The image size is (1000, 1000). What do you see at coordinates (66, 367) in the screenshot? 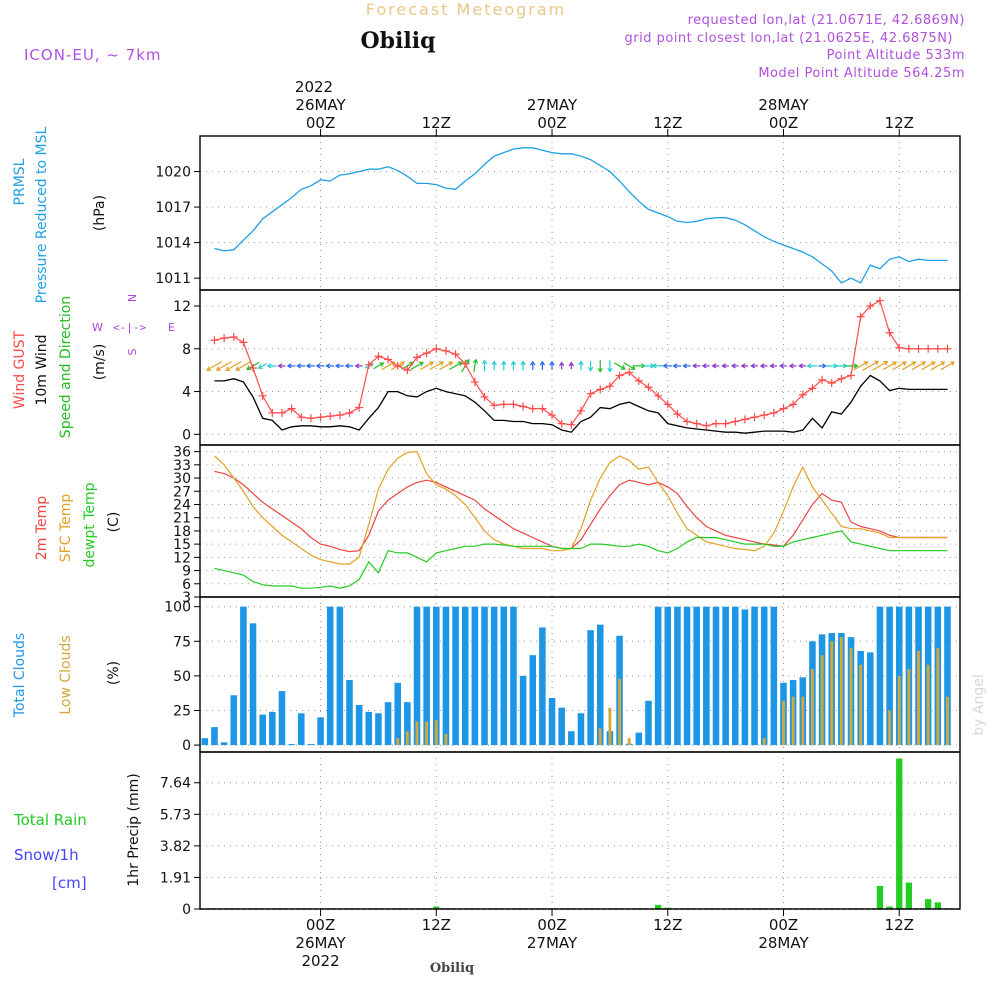
I see `wind-direction-title: Speed and Direction` at bounding box center [66, 367].